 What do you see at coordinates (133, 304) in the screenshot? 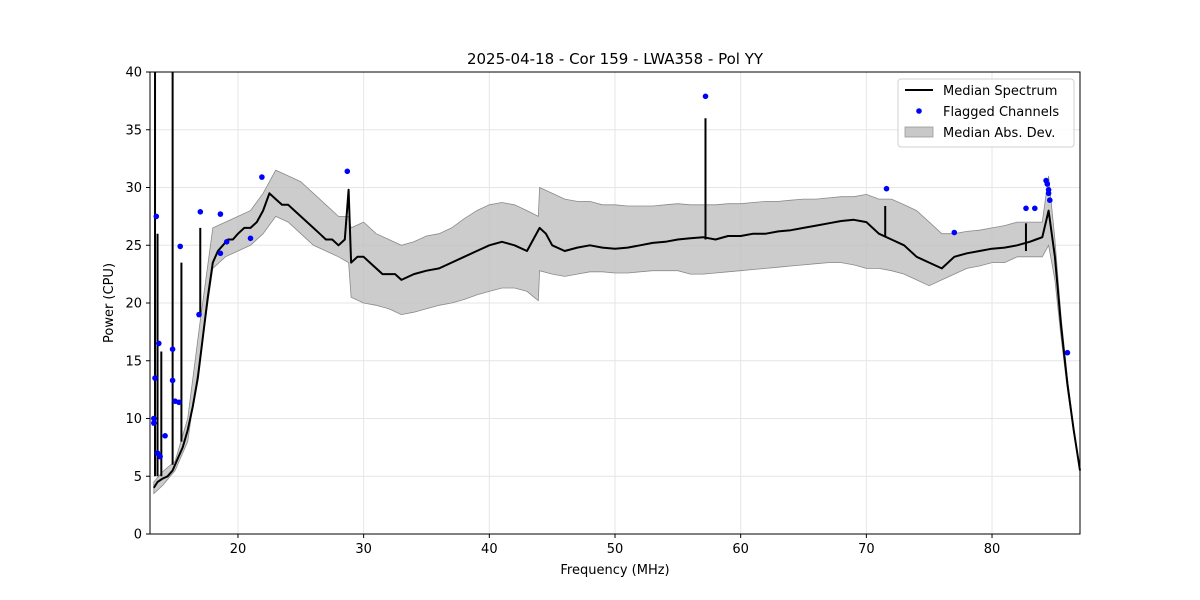
I see `y-tick-label: 20` at bounding box center [133, 304].